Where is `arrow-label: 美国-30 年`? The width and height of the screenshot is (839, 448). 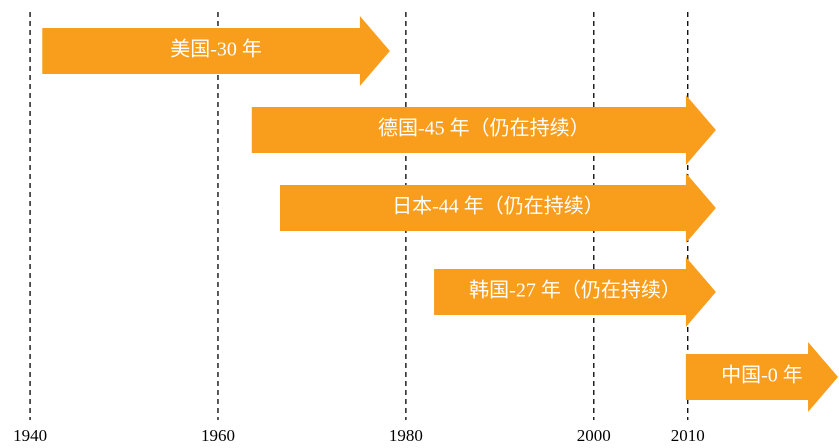 arrow-label: 美国-30 年 is located at coordinates (216, 49).